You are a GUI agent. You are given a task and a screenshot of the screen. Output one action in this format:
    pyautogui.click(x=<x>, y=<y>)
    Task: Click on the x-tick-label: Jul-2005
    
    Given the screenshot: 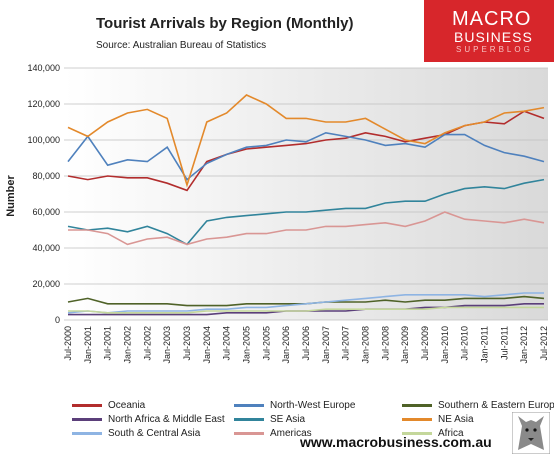 What is the action you would take?
    pyautogui.click(x=266, y=343)
    